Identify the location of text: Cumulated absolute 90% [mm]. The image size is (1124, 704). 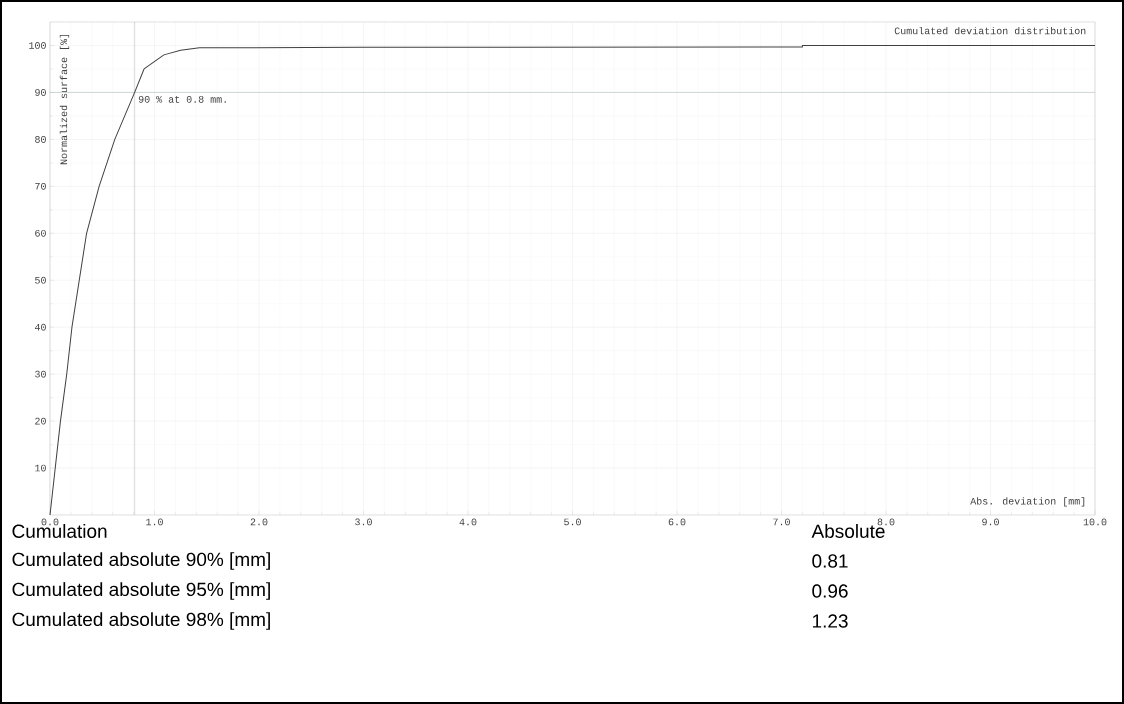
(141, 561).